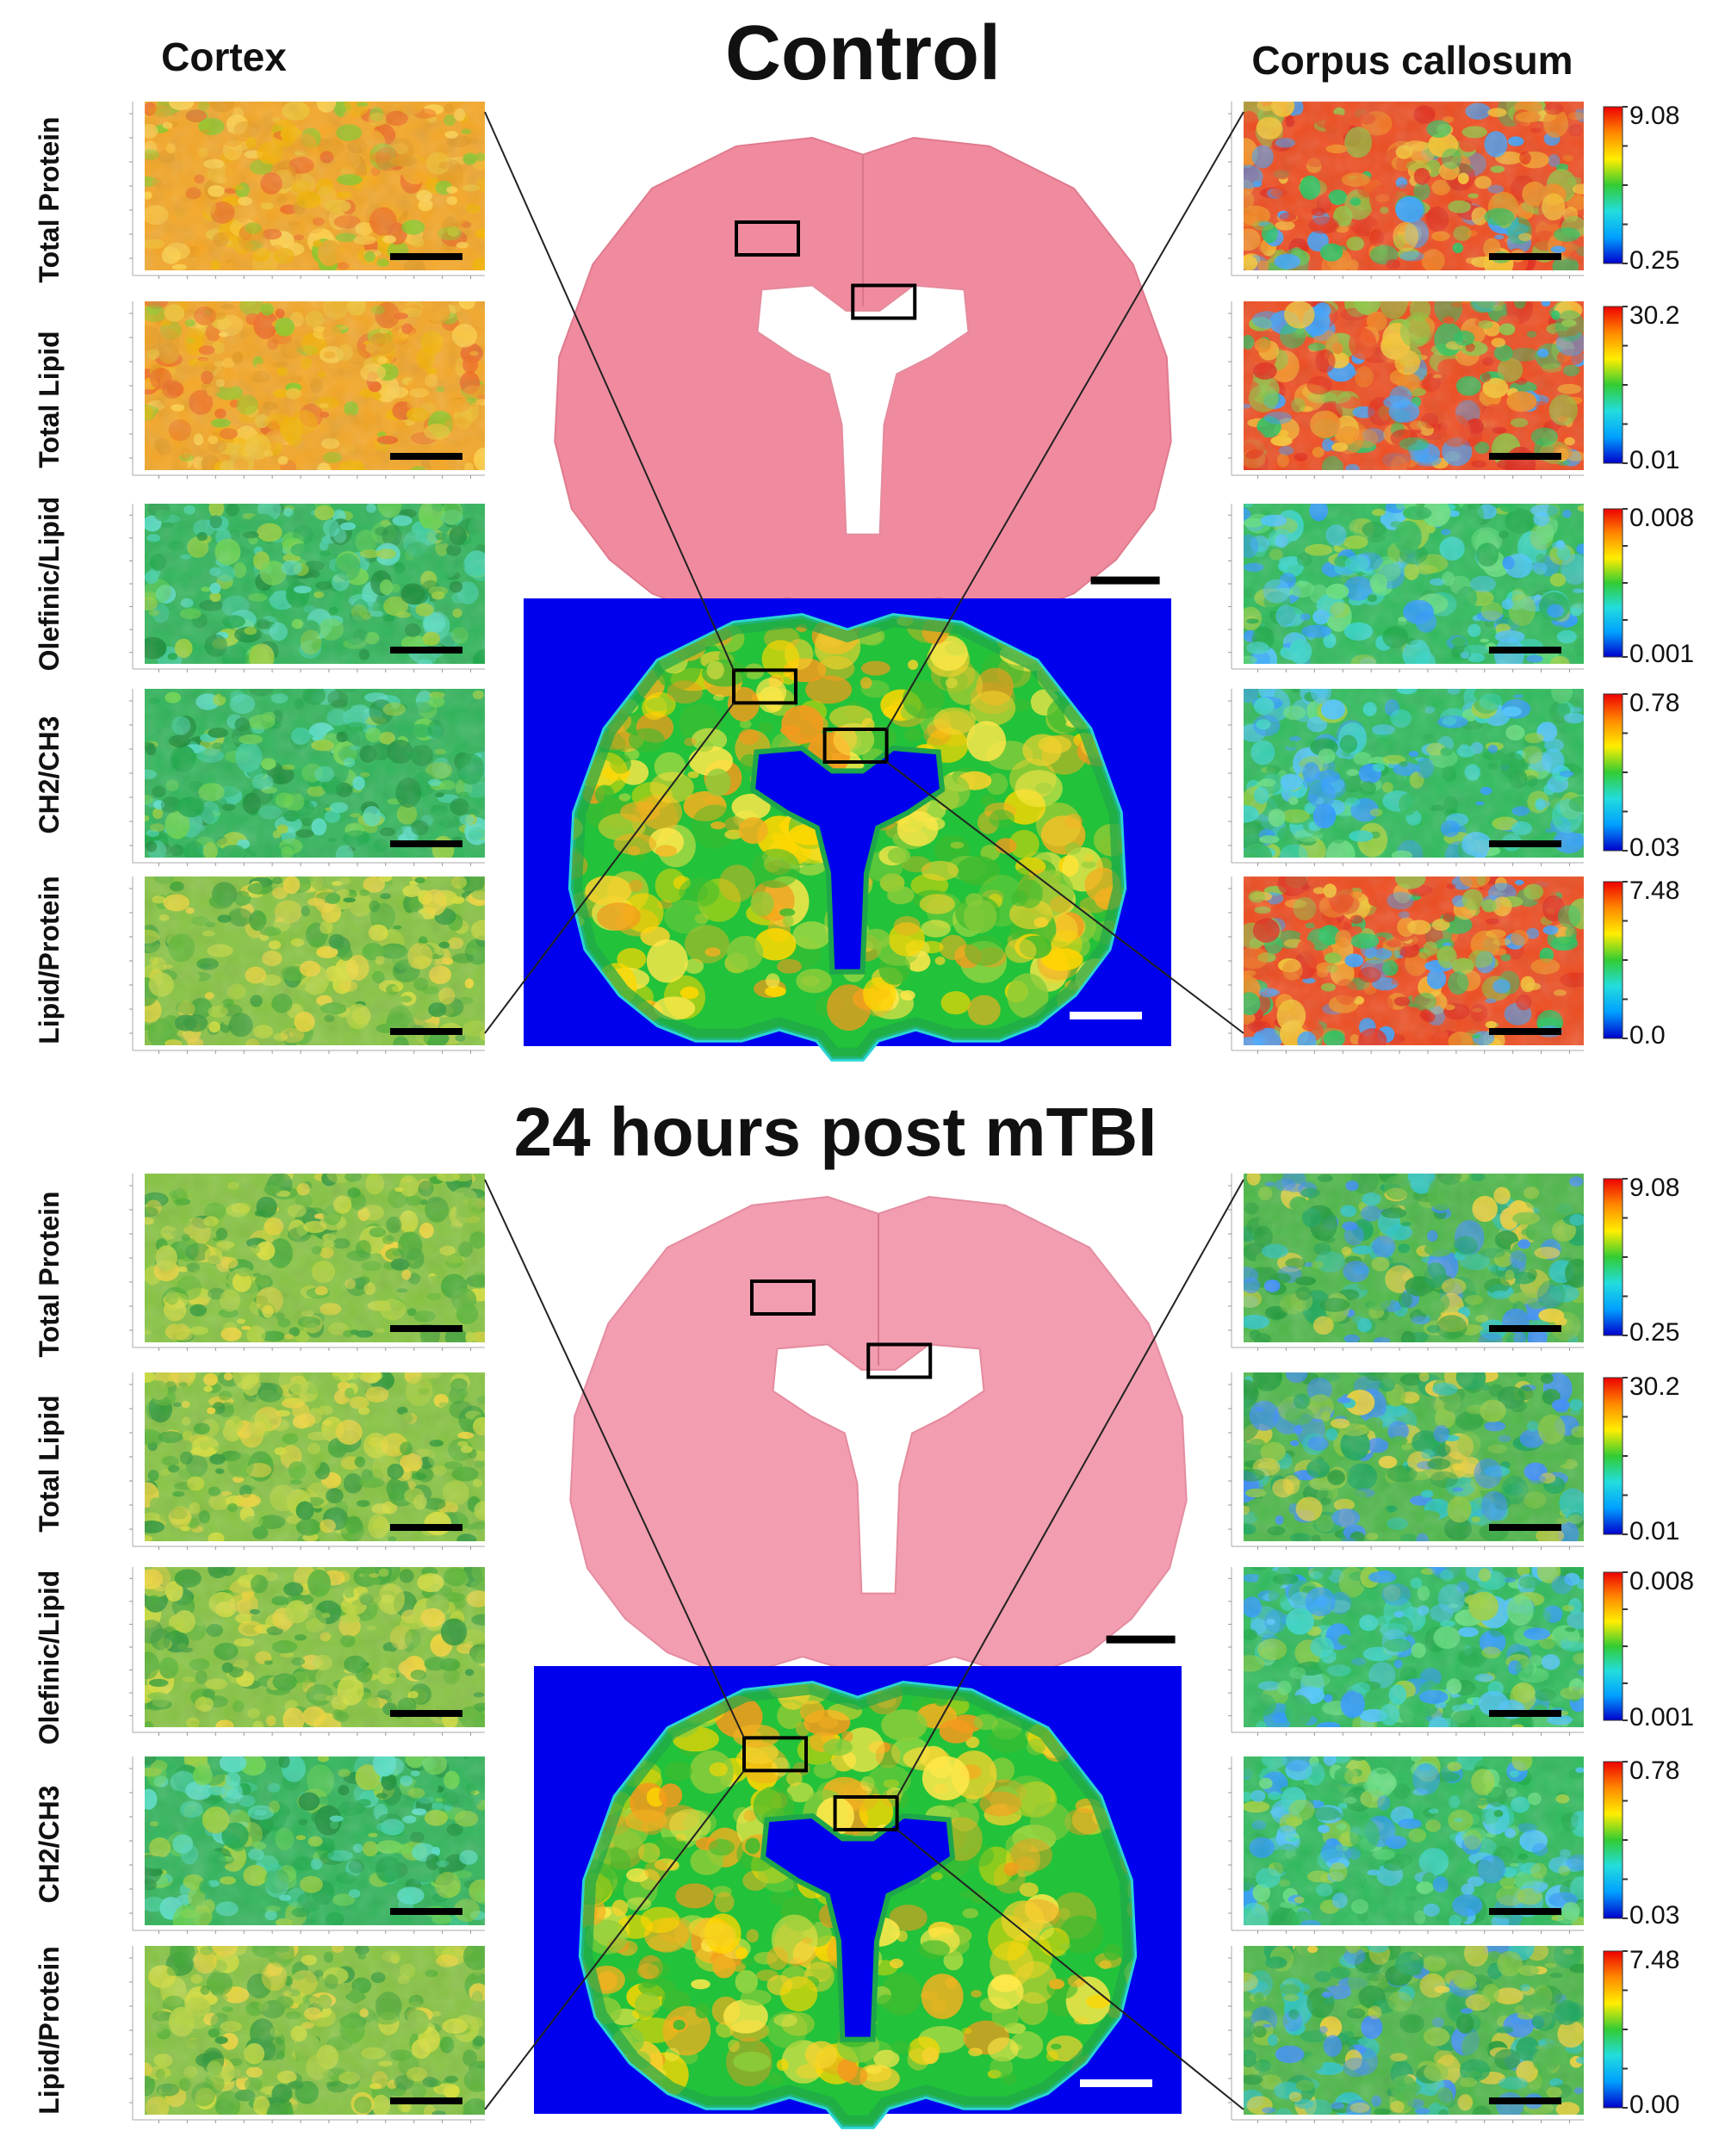  What do you see at coordinates (863, 53) in the screenshot?
I see `section-title-control: Control` at bounding box center [863, 53].